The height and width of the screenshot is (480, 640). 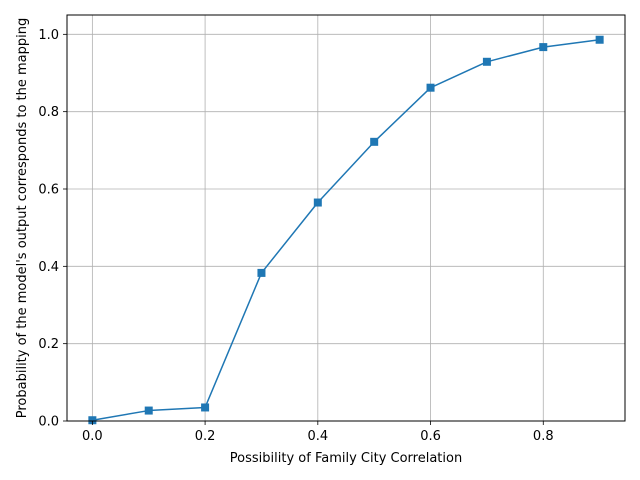 What do you see at coordinates (430, 436) in the screenshot?
I see `x-tick-label: 0.6` at bounding box center [430, 436].